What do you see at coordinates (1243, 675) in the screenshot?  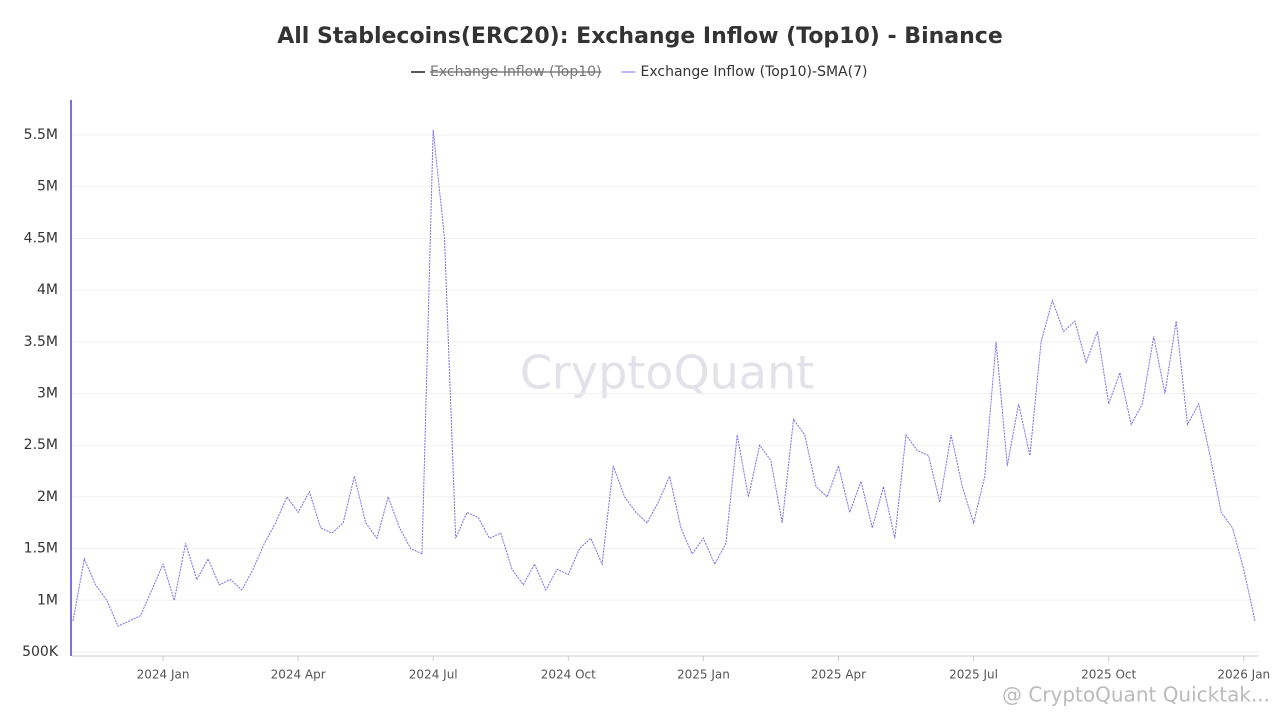 I see `x-tick-label: 2026 Jan` at bounding box center [1243, 675].